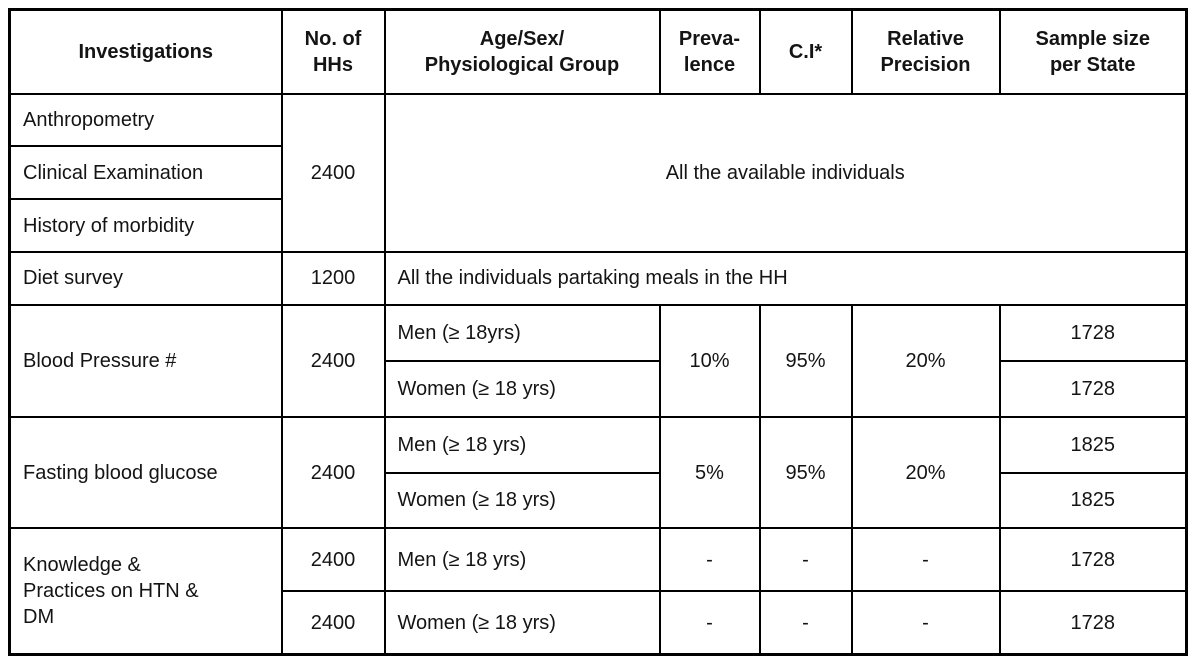 The width and height of the screenshot is (1193, 665). What do you see at coordinates (522, 623) in the screenshot?
I see `cell-kp-women: Women (≥ 18 yrs)` at bounding box center [522, 623].